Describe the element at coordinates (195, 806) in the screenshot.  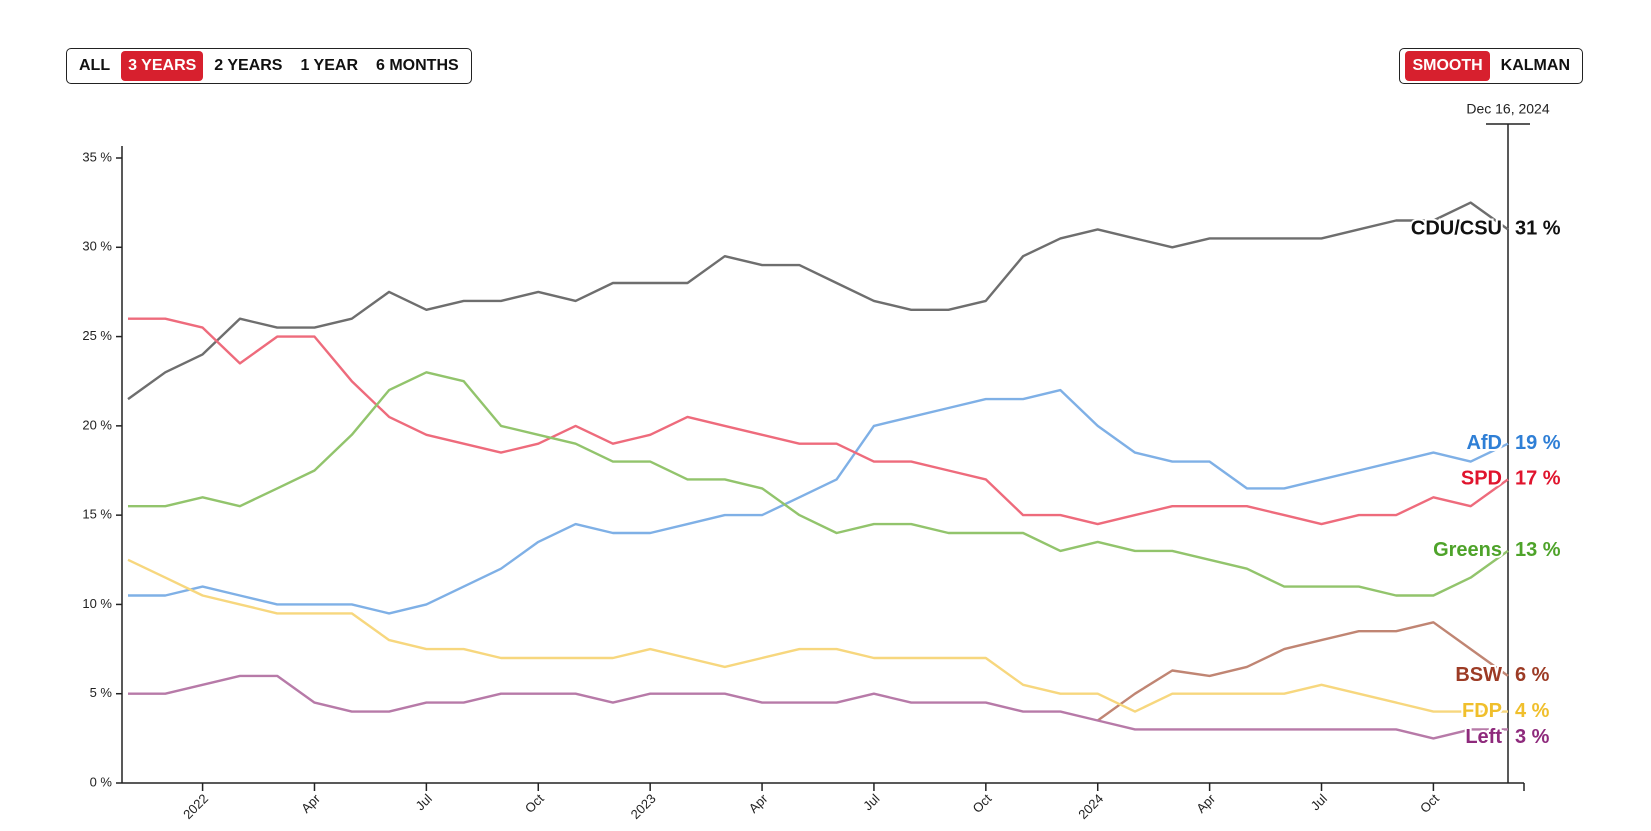
I see `x-tick-label: 2022` at that location.